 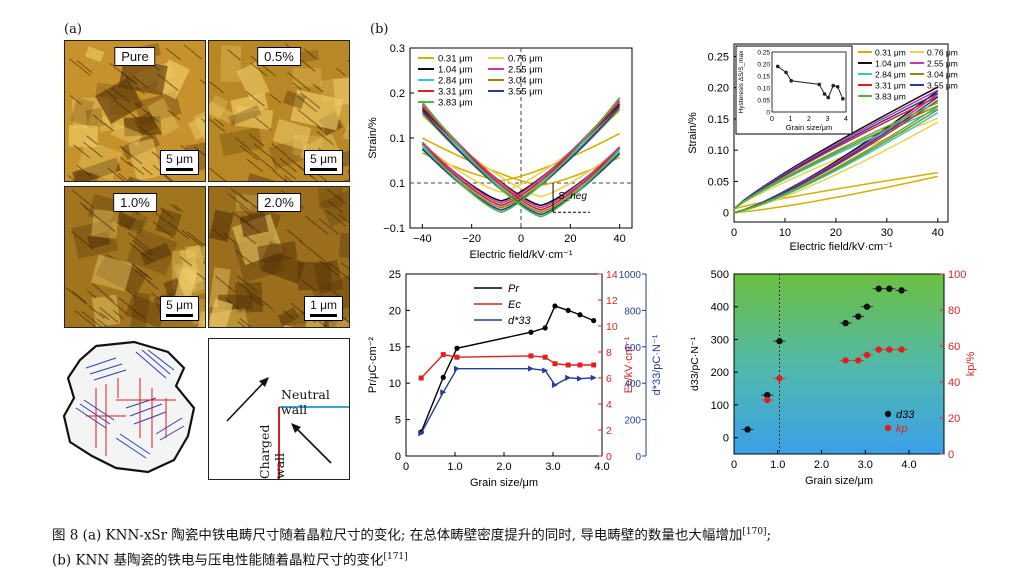 What do you see at coordinates (902, 429) in the screenshot?
I see `legend-label: kp` at bounding box center [902, 429].